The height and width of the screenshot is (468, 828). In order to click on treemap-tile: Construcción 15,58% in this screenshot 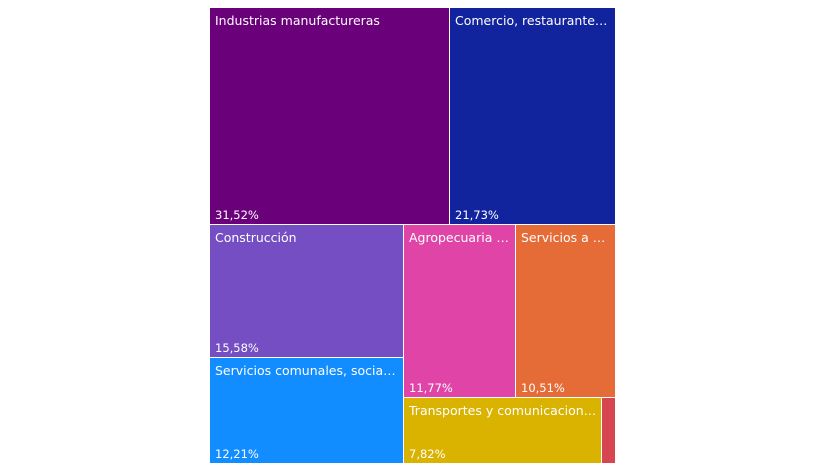, I will do `click(306, 291)`.